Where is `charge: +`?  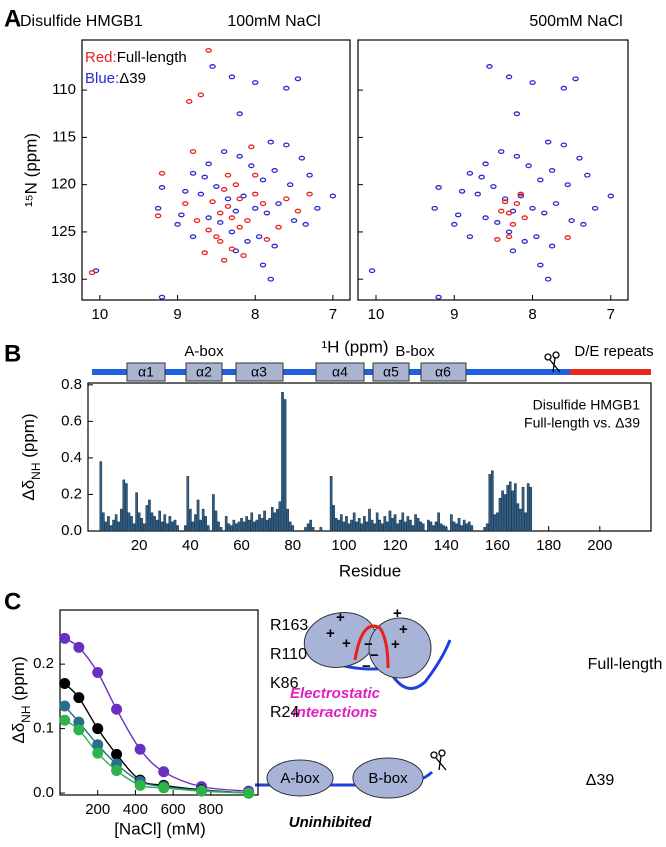
charge: + is located at coordinates (403, 629).